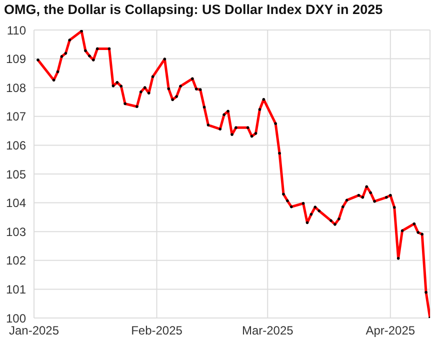 Image resolution: width=433 pixels, height=352 pixels. I want to click on chart-title: OMG, the Dollar is Collapsing: US Dollar Index DXY in 2025, so click(193, 9).